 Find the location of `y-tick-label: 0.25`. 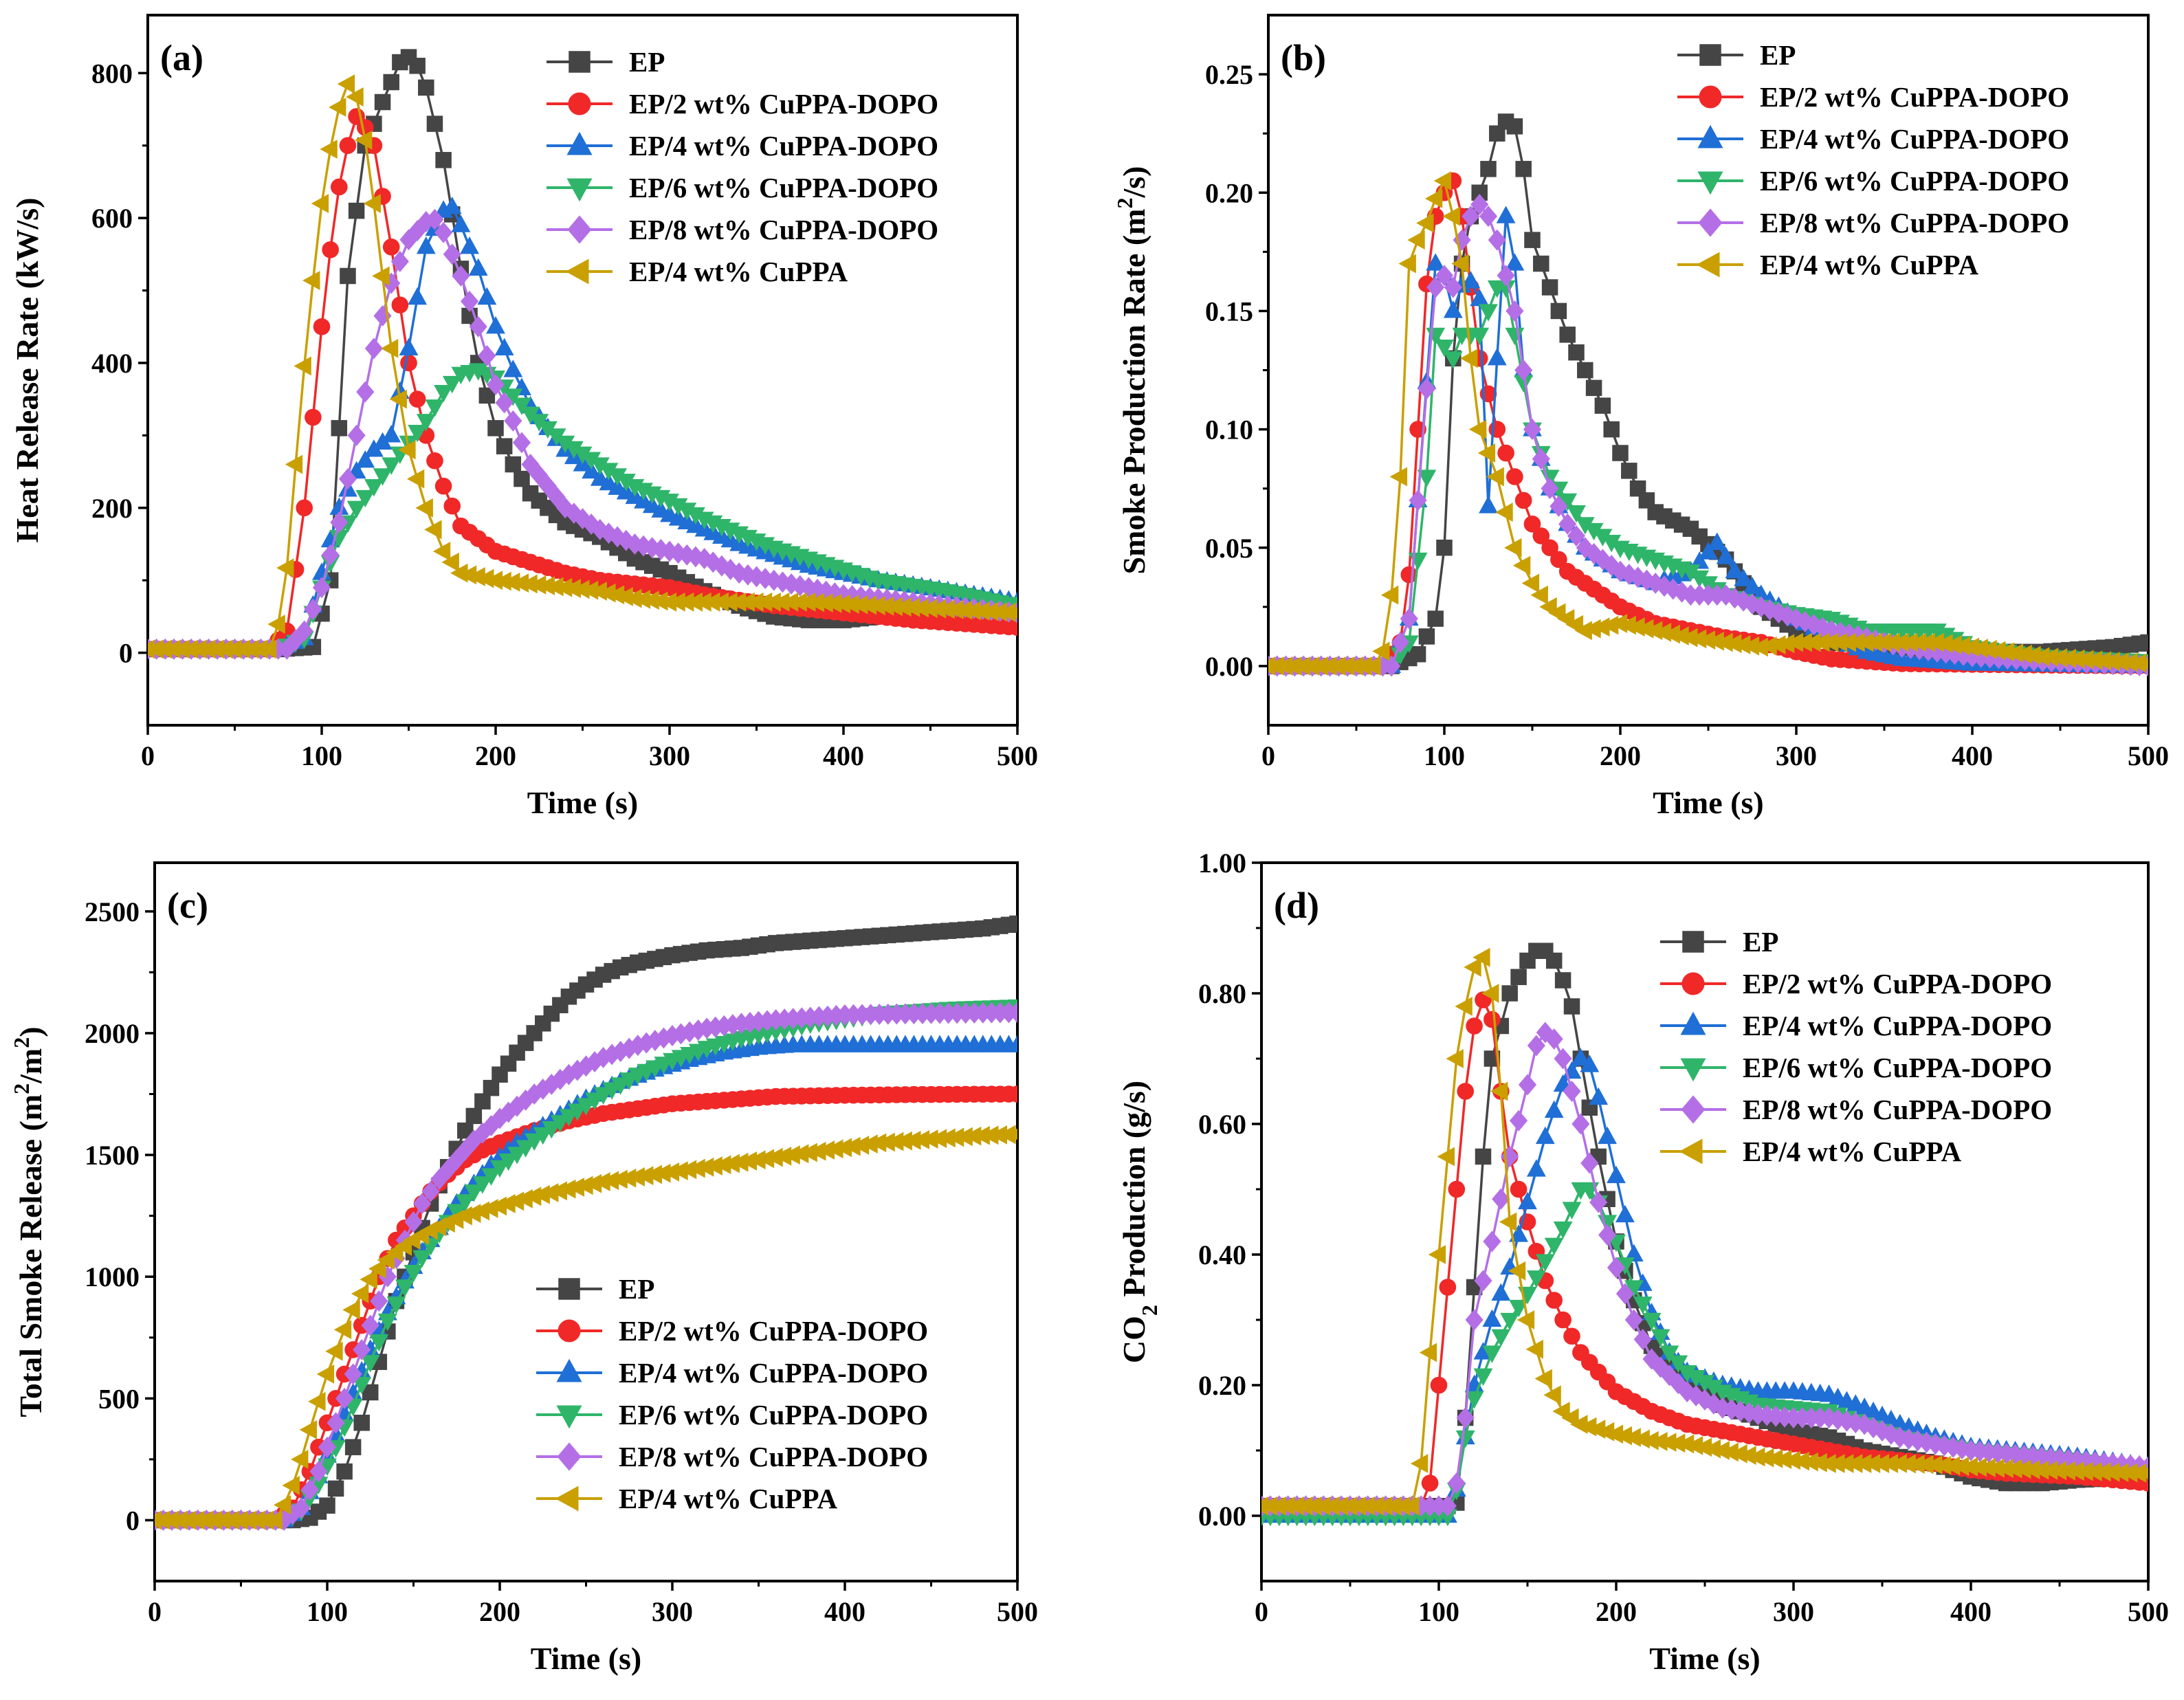

y-tick-label: 0.25 is located at coordinates (1229, 74).